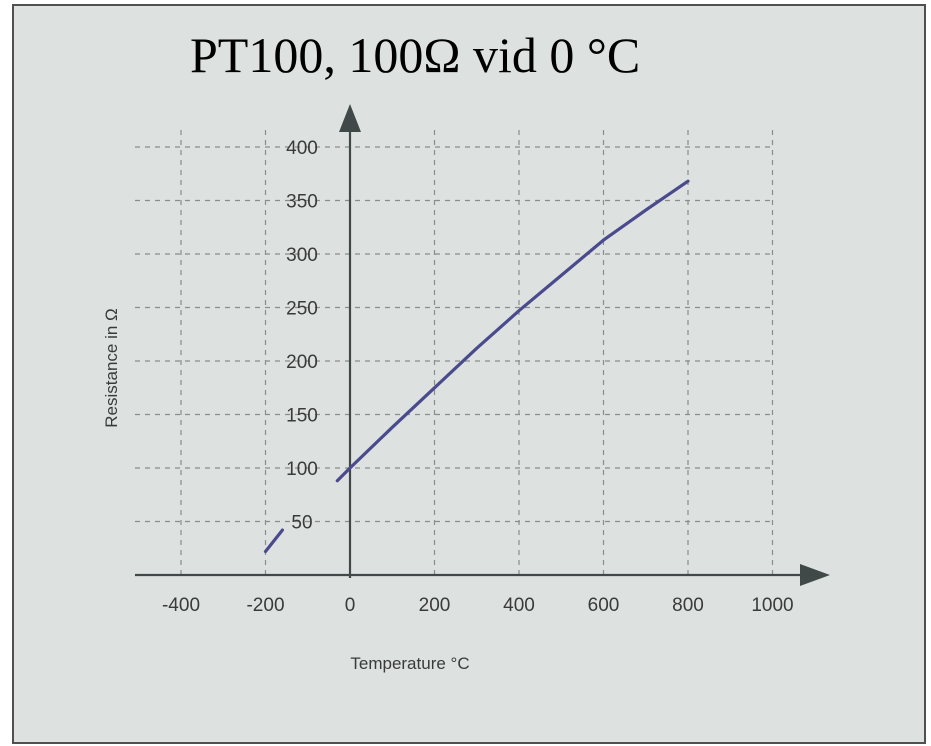  What do you see at coordinates (181, 605) in the screenshot?
I see `x-tick-label: -400` at bounding box center [181, 605].